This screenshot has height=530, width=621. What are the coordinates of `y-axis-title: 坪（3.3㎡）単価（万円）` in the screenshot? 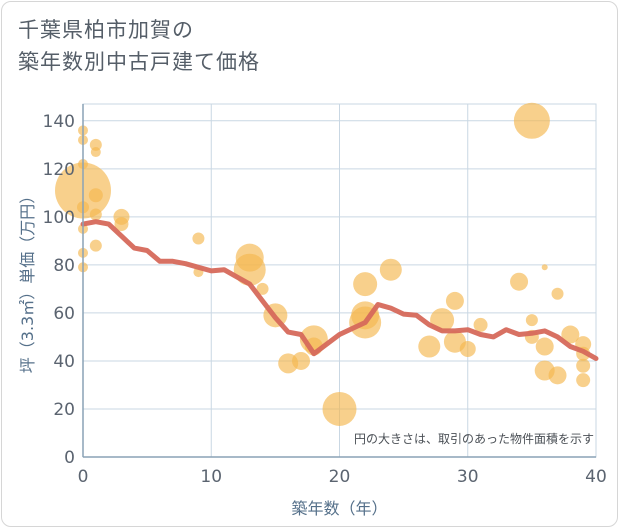 It's located at (27, 280).